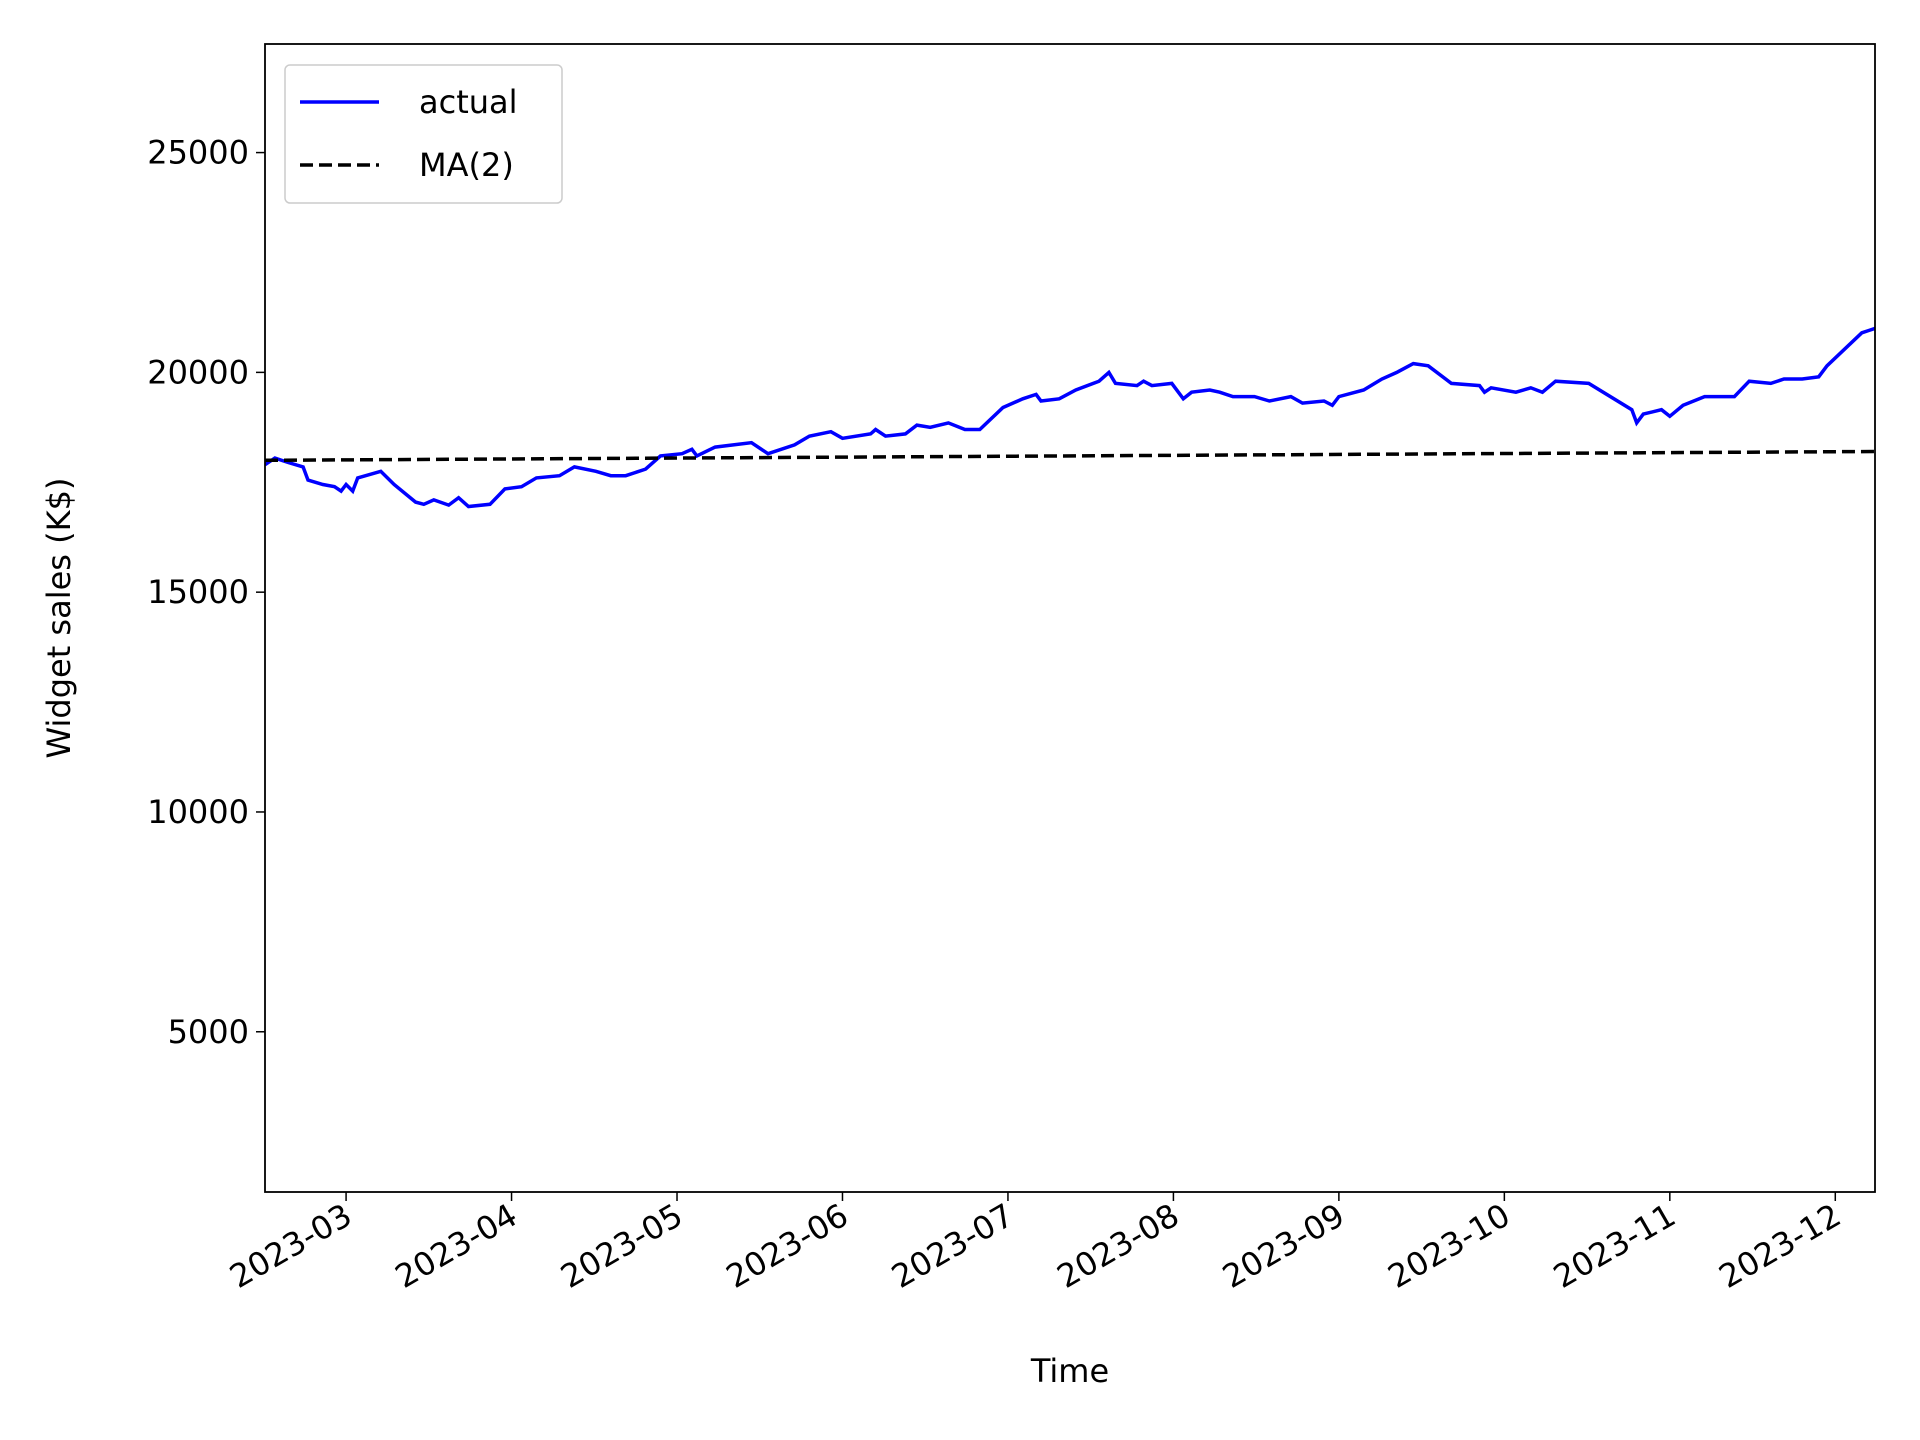  Describe the element at coordinates (198, 372) in the screenshot. I see `y-tick-label: 20000` at that location.